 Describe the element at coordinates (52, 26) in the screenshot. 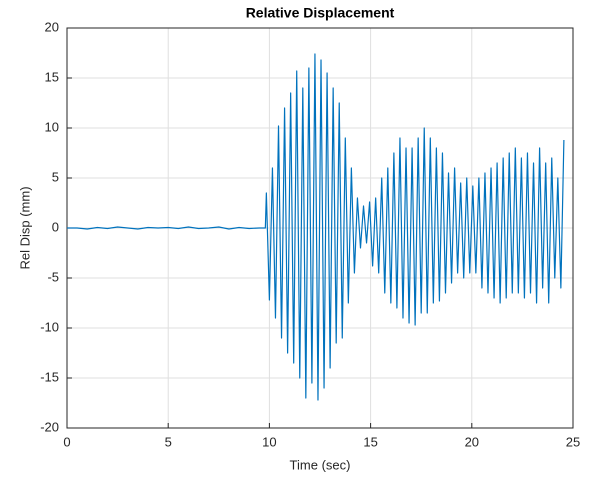

I see `y-tick-label: 20` at that location.